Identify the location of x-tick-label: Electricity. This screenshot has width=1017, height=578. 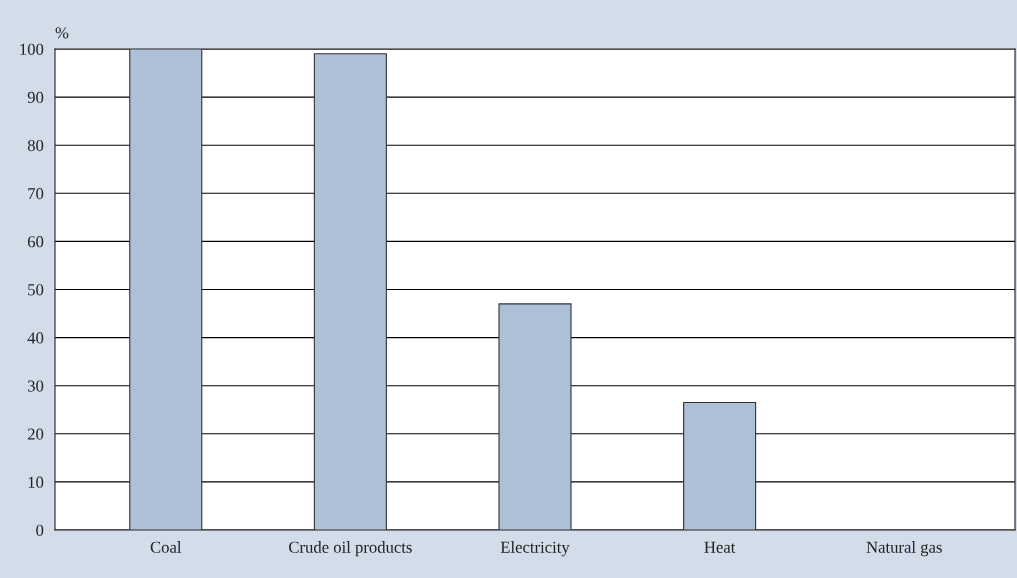
(535, 549).